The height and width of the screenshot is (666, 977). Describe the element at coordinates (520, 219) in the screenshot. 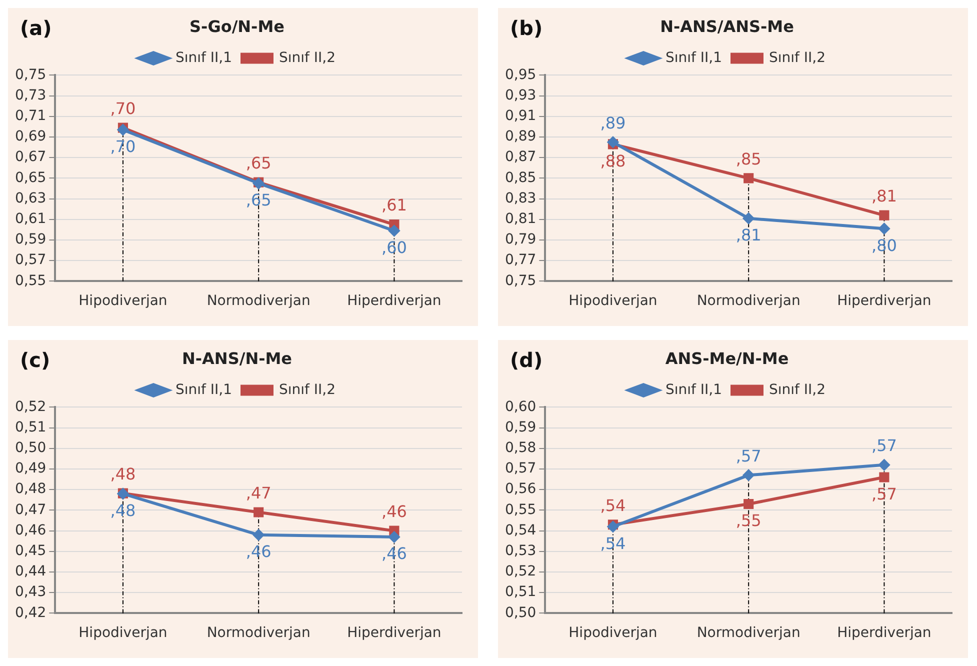

I see `y-tick-label: 0,81` at that location.